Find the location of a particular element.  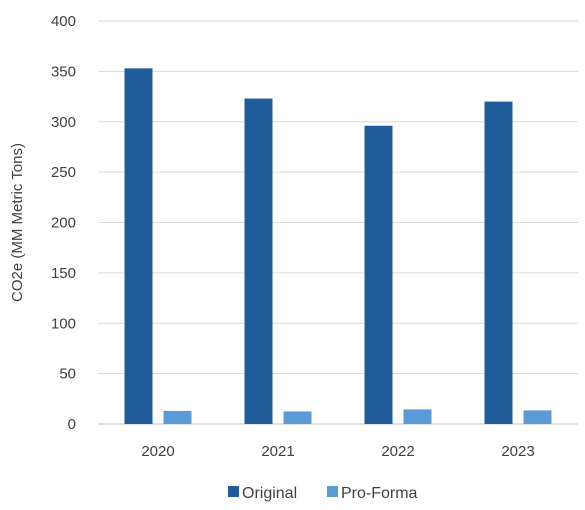

bar-original-2023 is located at coordinates (498, 262).